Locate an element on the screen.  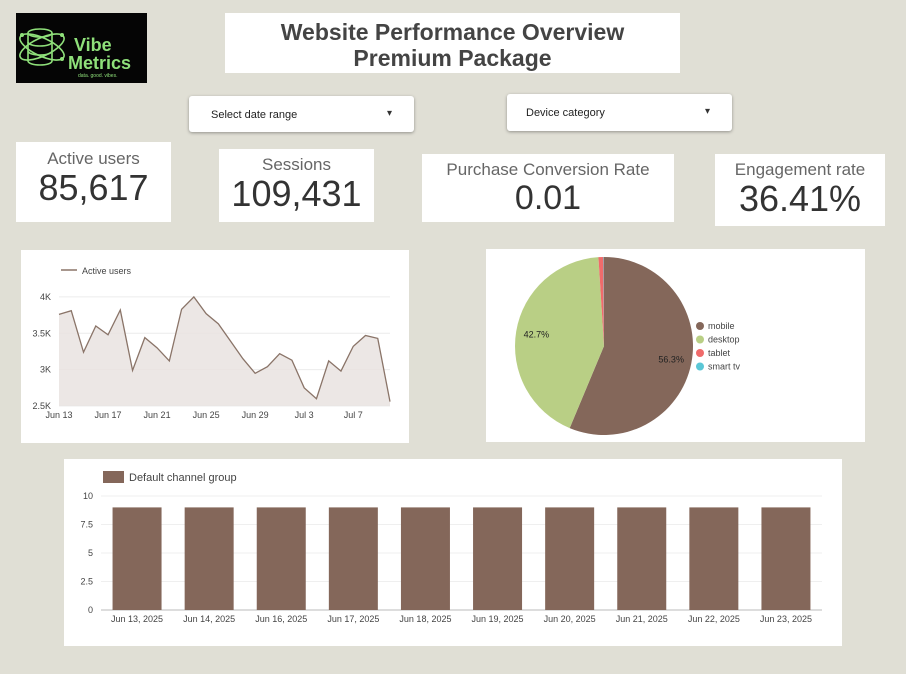
kpi-active-users: Active users 85,617 is located at coordinates (93, 182).